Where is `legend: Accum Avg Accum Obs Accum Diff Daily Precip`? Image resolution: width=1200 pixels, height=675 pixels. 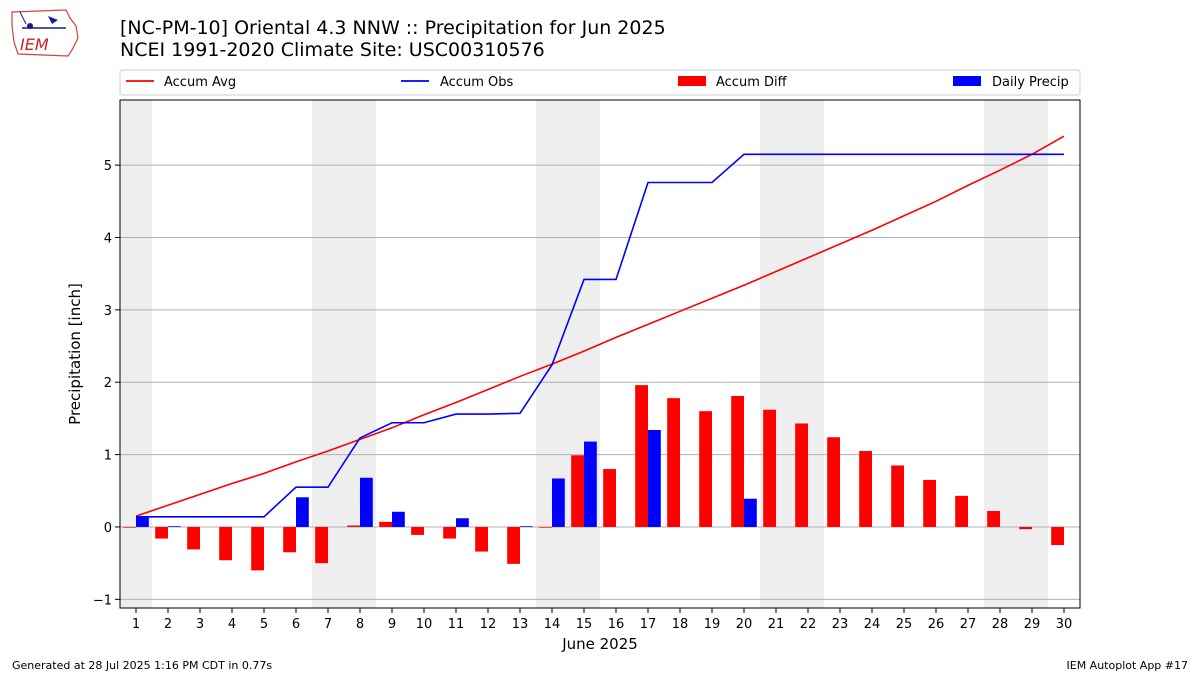
legend: Accum Avg Accum Obs Accum Diff Daily Precip is located at coordinates (600, 82).